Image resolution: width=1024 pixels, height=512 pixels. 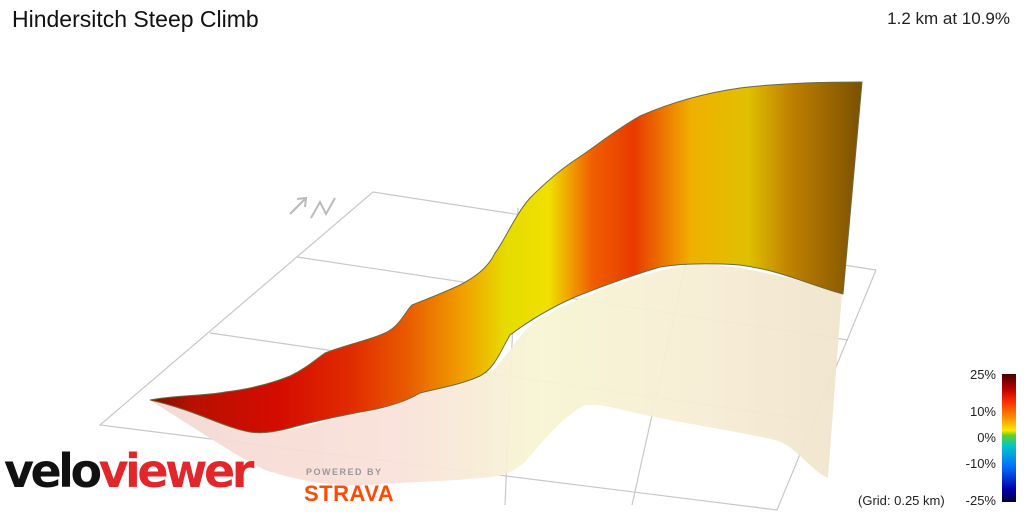 What do you see at coordinates (982, 374) in the screenshot?
I see `legend-label-25: 25%` at bounding box center [982, 374].